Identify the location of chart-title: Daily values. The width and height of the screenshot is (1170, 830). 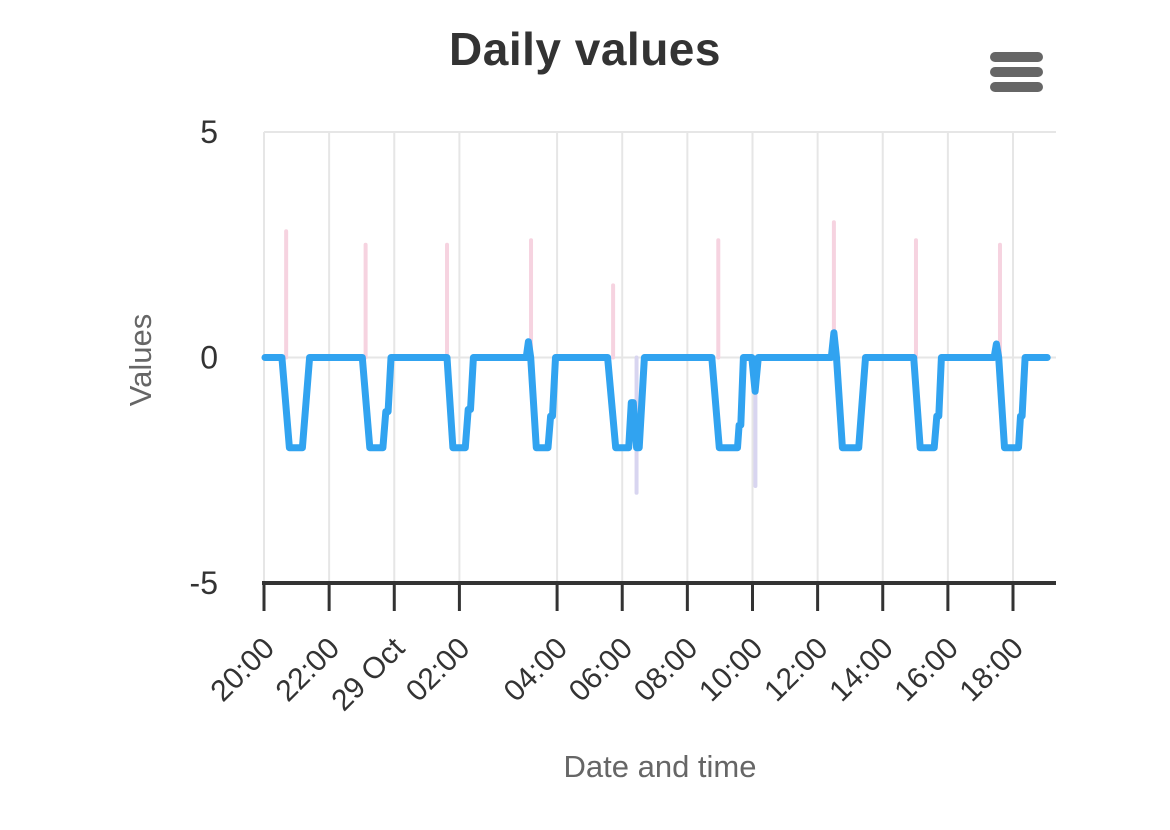
(585, 49).